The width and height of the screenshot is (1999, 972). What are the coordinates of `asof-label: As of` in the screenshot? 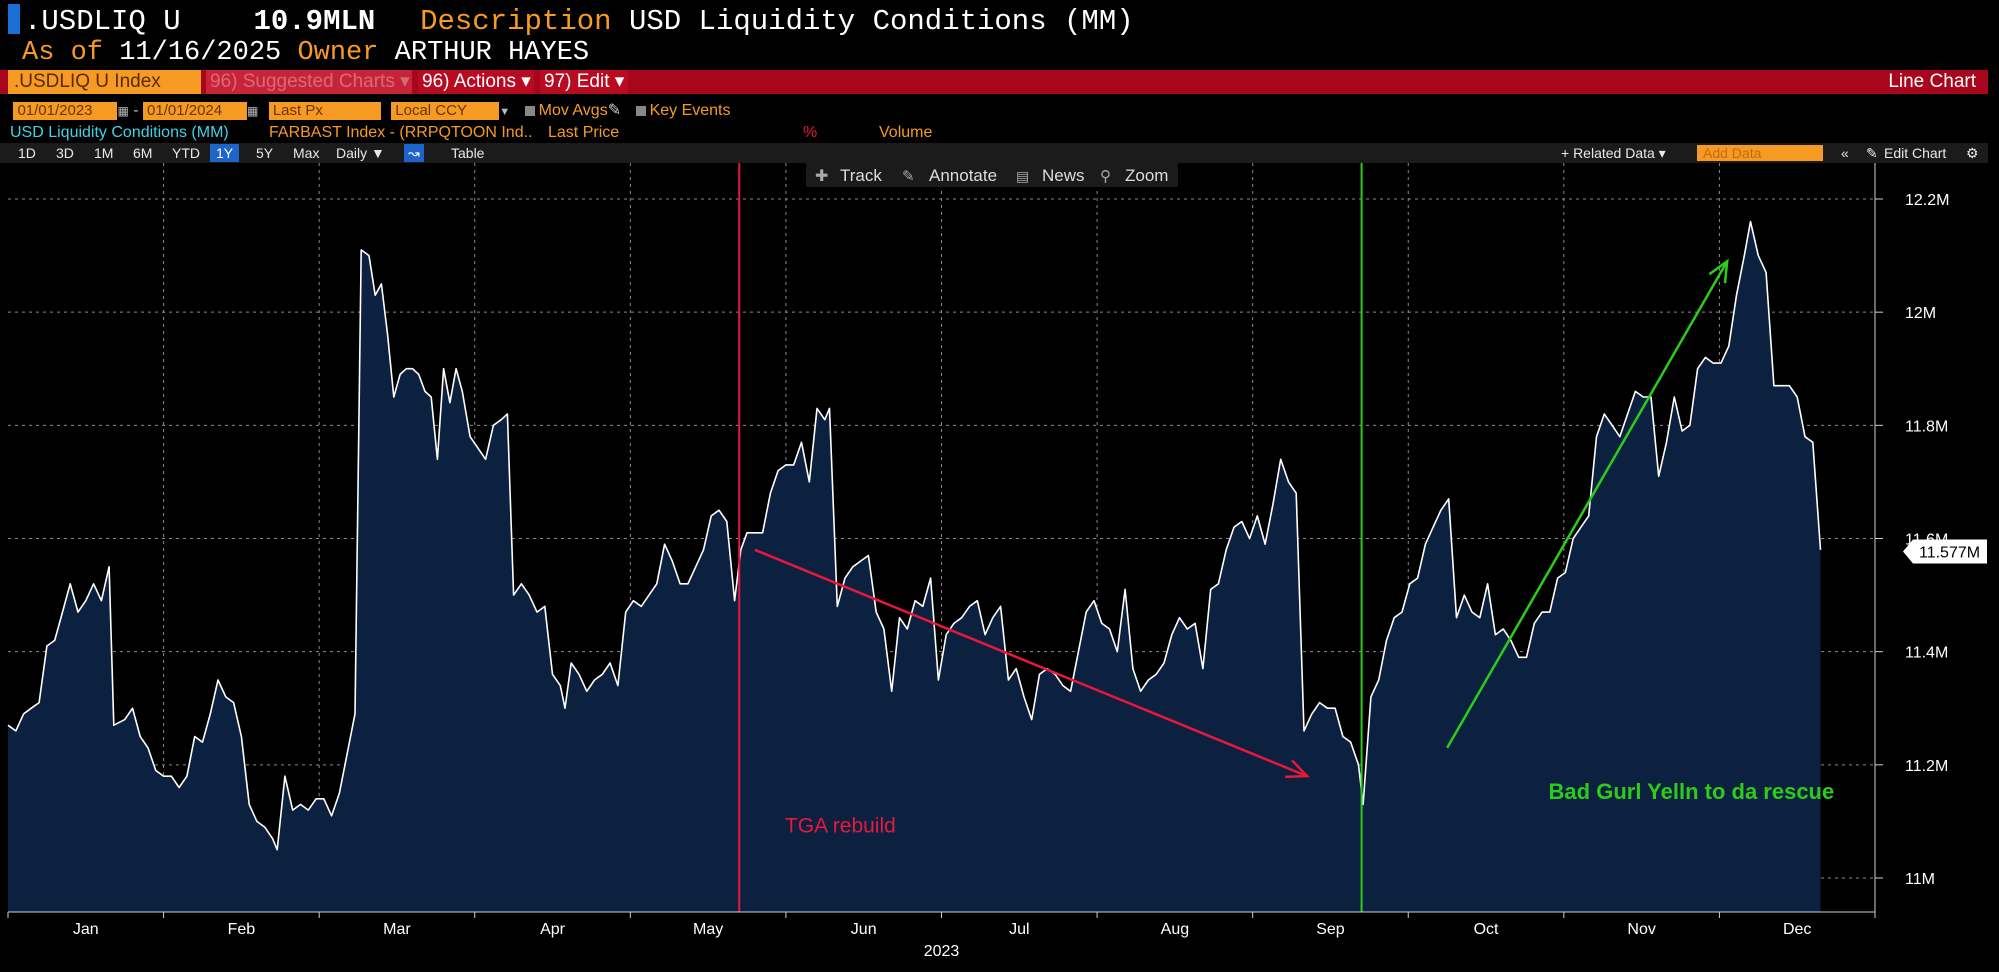 It's located at (63, 53).